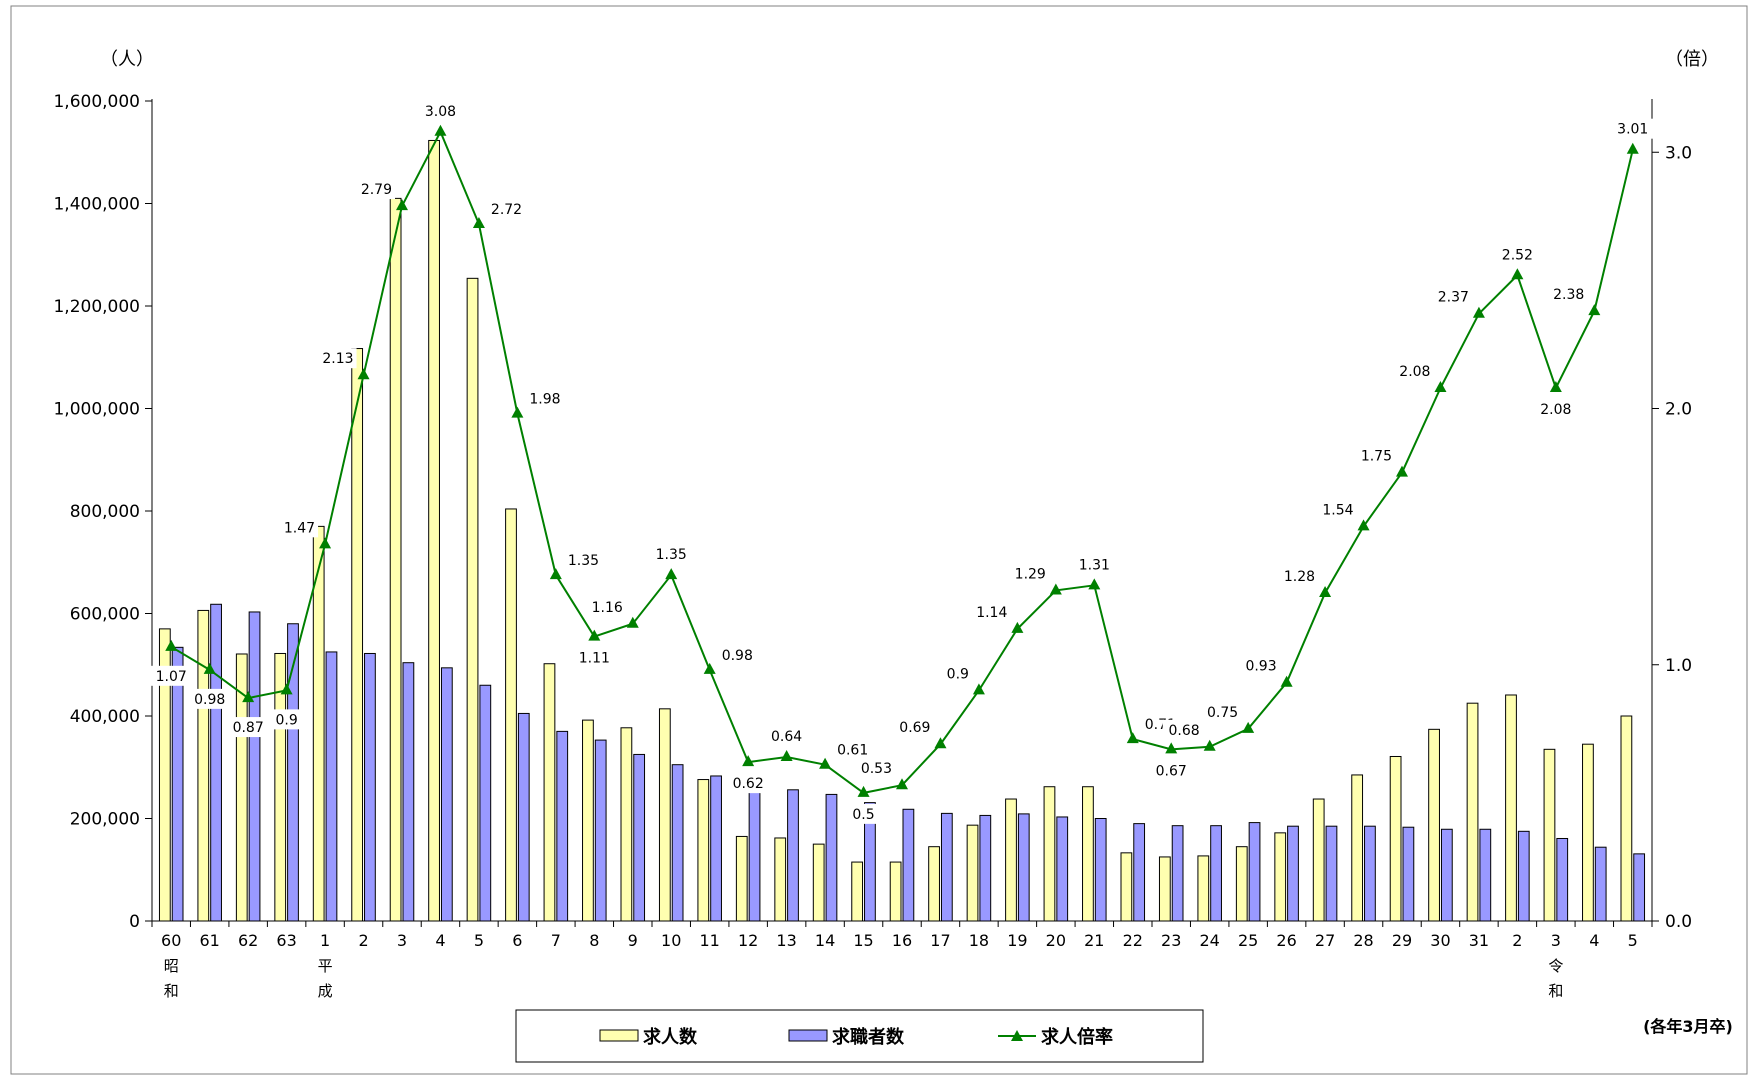  Describe the element at coordinates (991, 613) in the screenshot. I see `data-label: 1.14` at that location.